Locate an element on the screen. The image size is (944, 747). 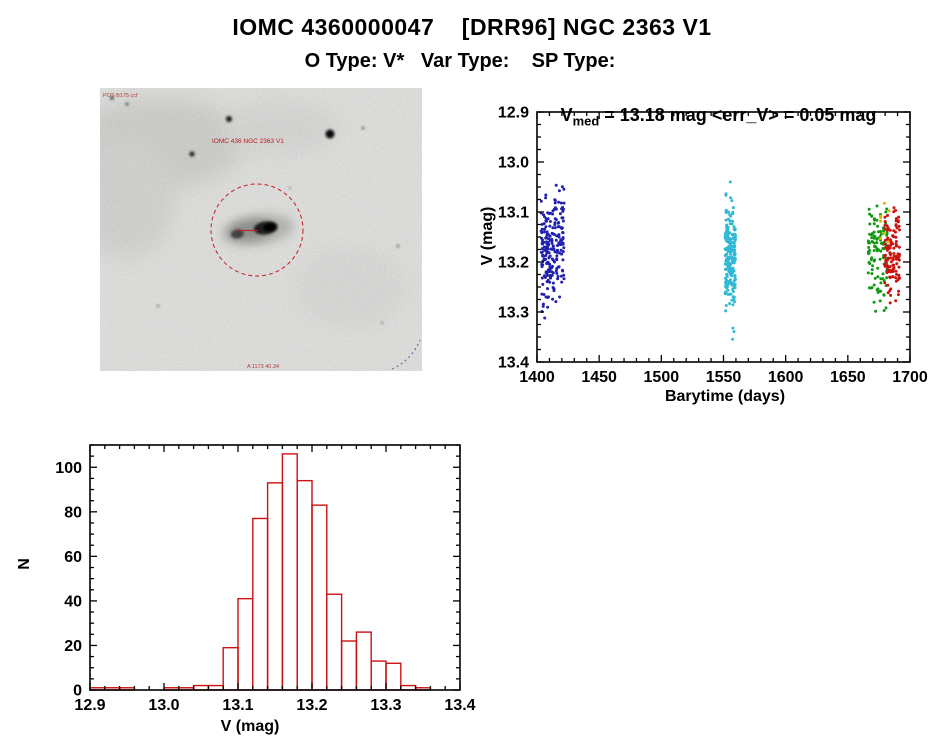
histogram-bars is located at coordinates (260, 572).